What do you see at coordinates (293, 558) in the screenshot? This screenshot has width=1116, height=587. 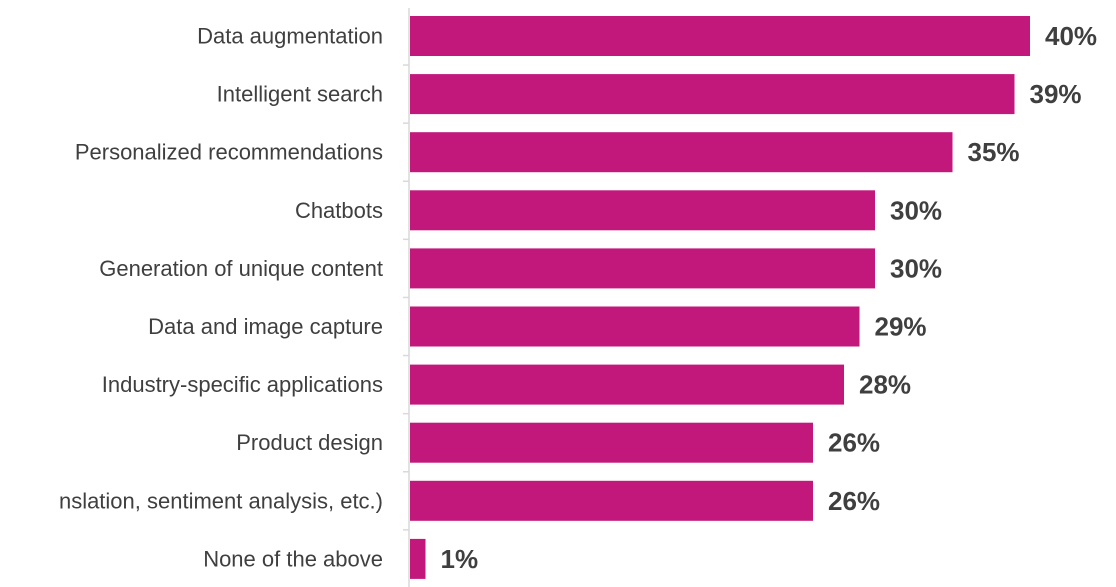 I see `category-label: None of the above` at bounding box center [293, 558].